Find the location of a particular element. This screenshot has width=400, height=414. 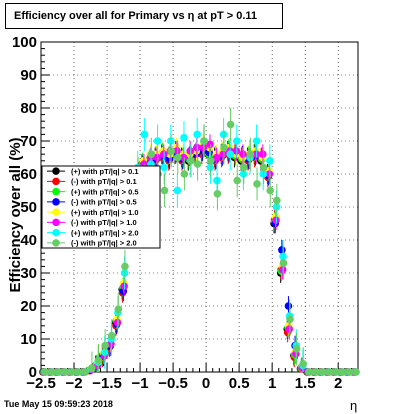

x-tick-label: 1 is located at coordinates (272, 383).